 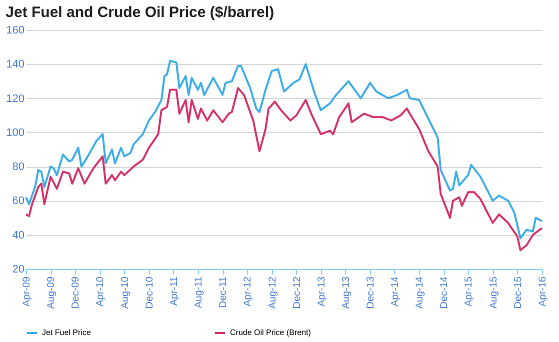 I want to click on y-tick-label: 120, so click(x=15, y=98).